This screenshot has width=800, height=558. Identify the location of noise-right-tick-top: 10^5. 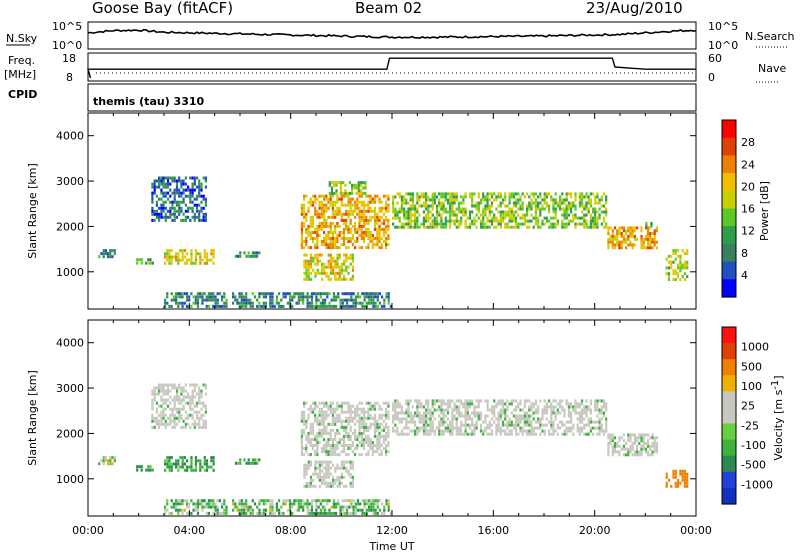
(723, 26).